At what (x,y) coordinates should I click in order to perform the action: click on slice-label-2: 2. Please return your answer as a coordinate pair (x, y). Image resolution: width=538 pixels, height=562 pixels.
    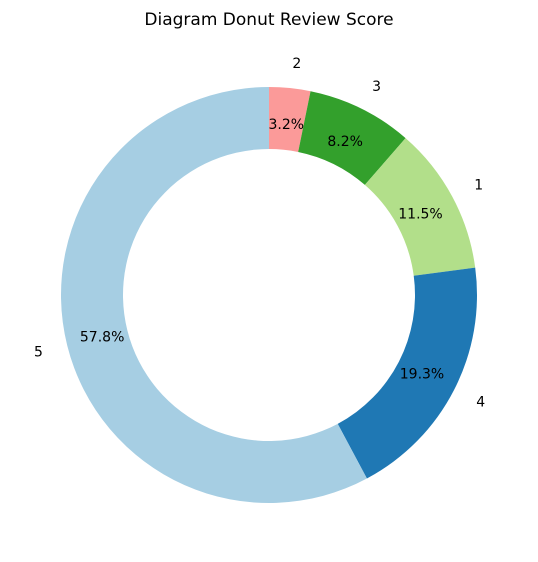
    Looking at the image, I should click on (296, 64).